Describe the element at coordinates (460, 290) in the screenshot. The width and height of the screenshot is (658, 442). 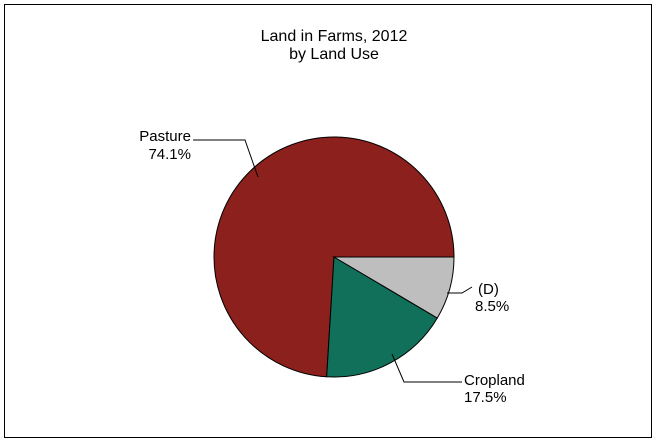
I see `d-leader-line` at that location.